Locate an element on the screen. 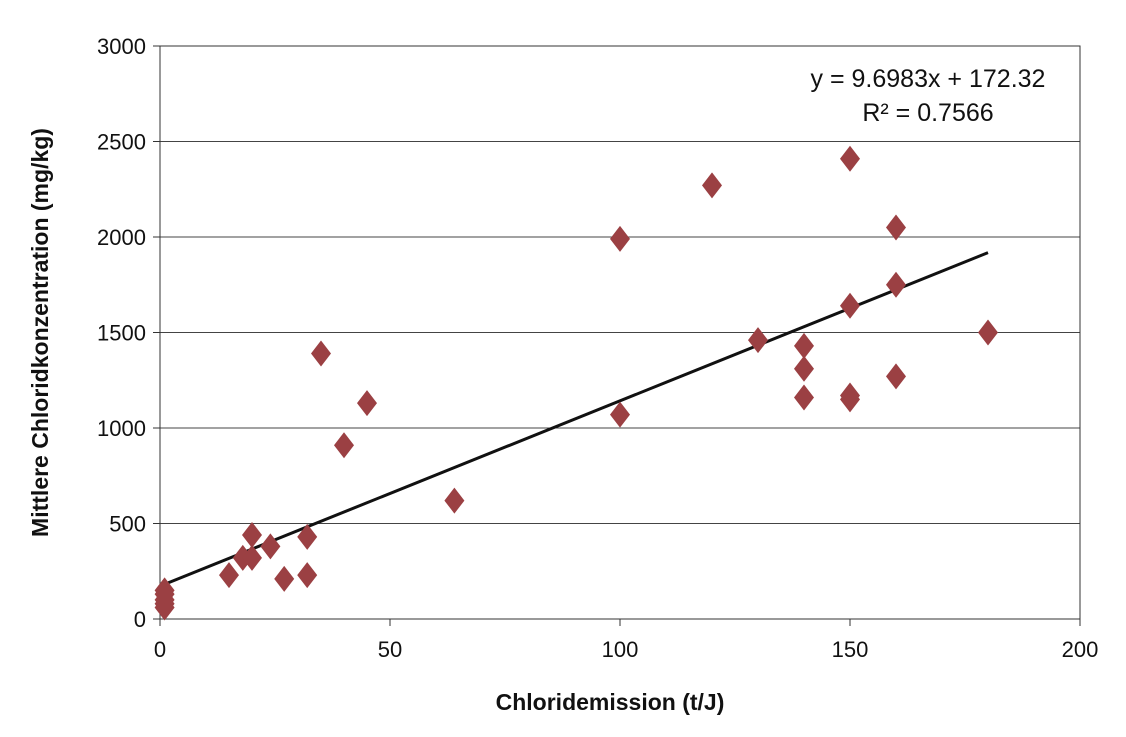 The image size is (1126, 737). x-tick-label: 50 is located at coordinates (390, 649).